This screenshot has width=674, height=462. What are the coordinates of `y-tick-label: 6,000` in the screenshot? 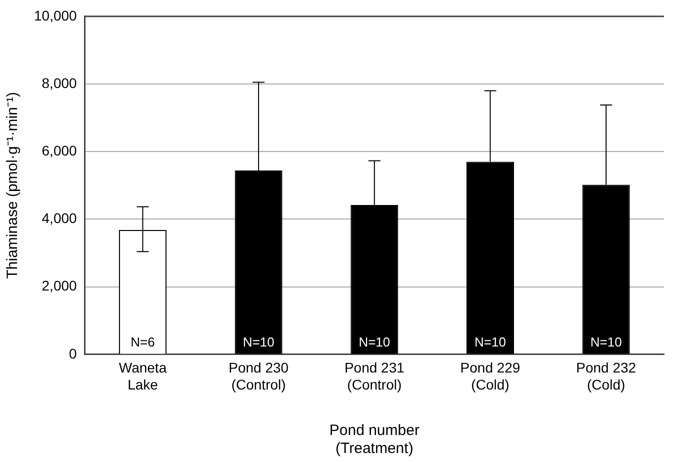 It's located at (60, 150).